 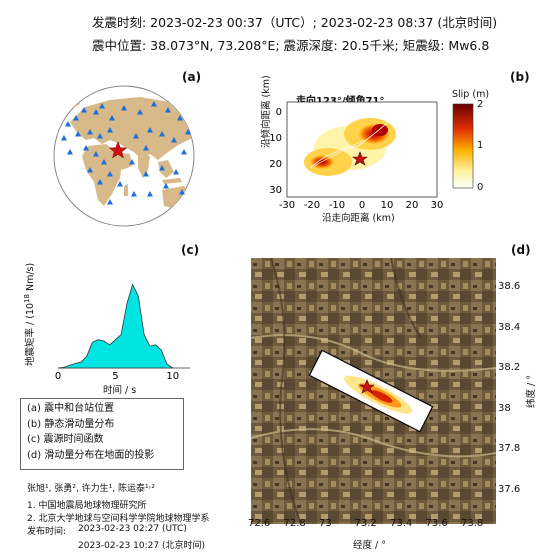 What do you see at coordinates (367, 386) in the screenshot?
I see `projection-epicenter-star-icon` at bounding box center [367, 386].